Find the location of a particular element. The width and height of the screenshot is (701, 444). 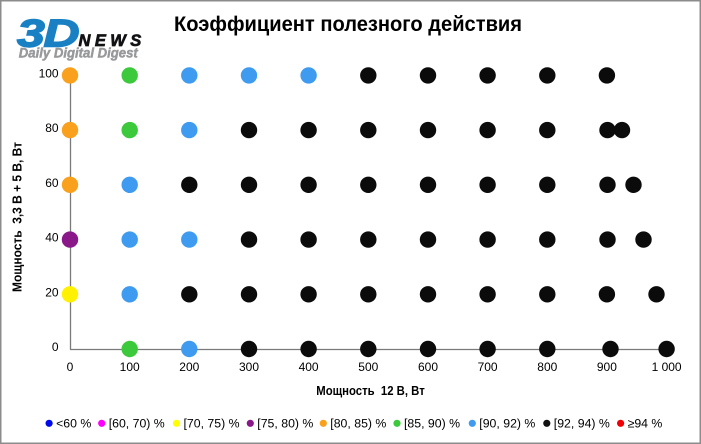

svg-text: 500 is located at coordinates (368, 367).